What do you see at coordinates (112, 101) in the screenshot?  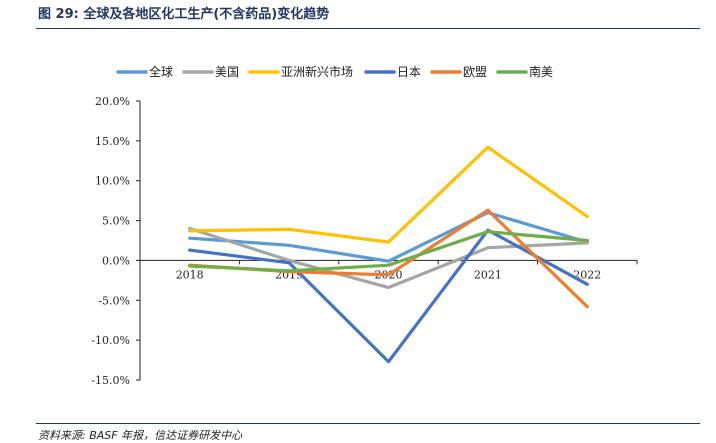 I see `y-tick-label: 20.0%` at bounding box center [112, 101].